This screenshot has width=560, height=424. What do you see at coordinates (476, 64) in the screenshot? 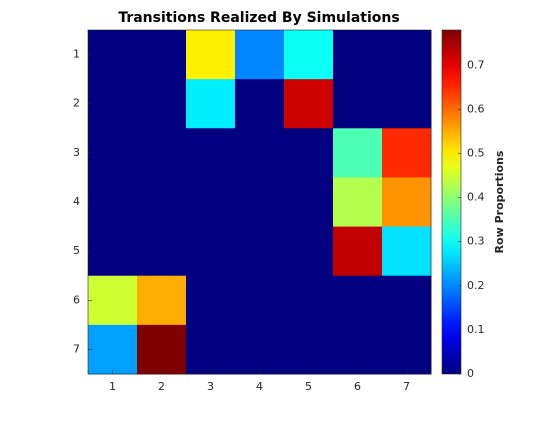
I see `colorbar-tick-label: 0.7` at bounding box center [476, 64].